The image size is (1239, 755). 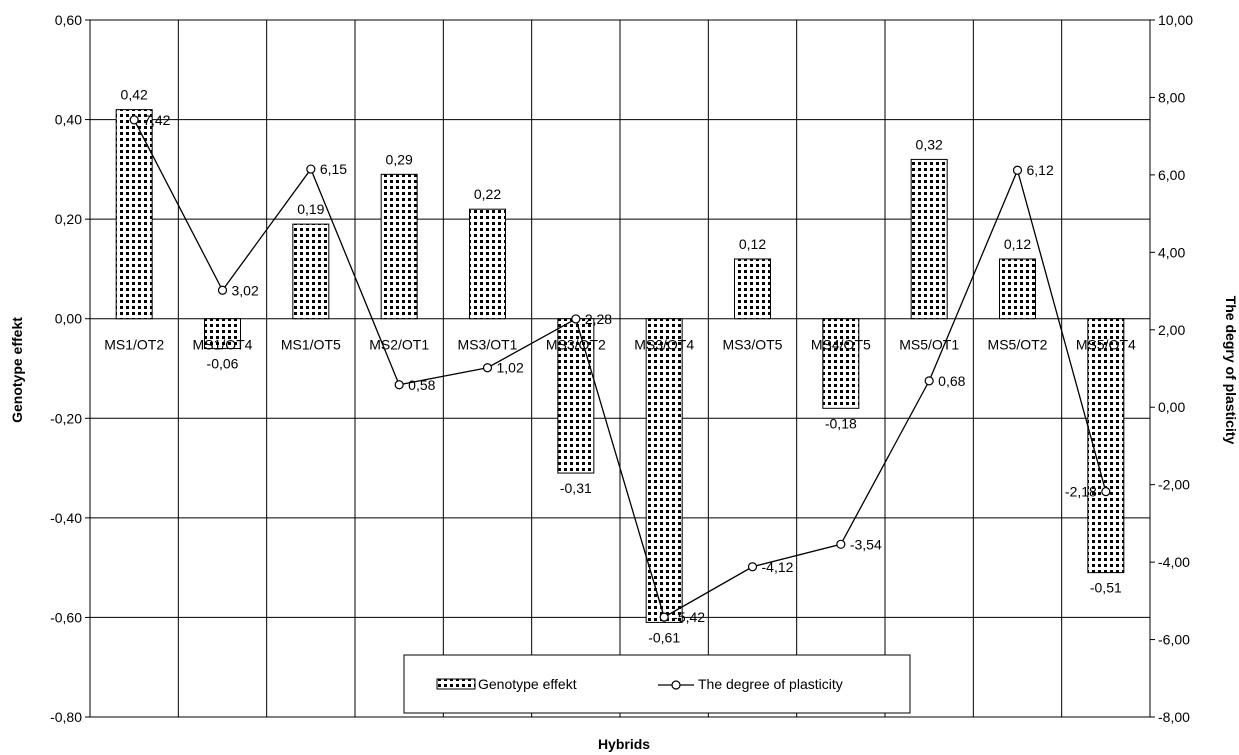 I want to click on y2-tick-label: 4,00, so click(x=1171, y=252).